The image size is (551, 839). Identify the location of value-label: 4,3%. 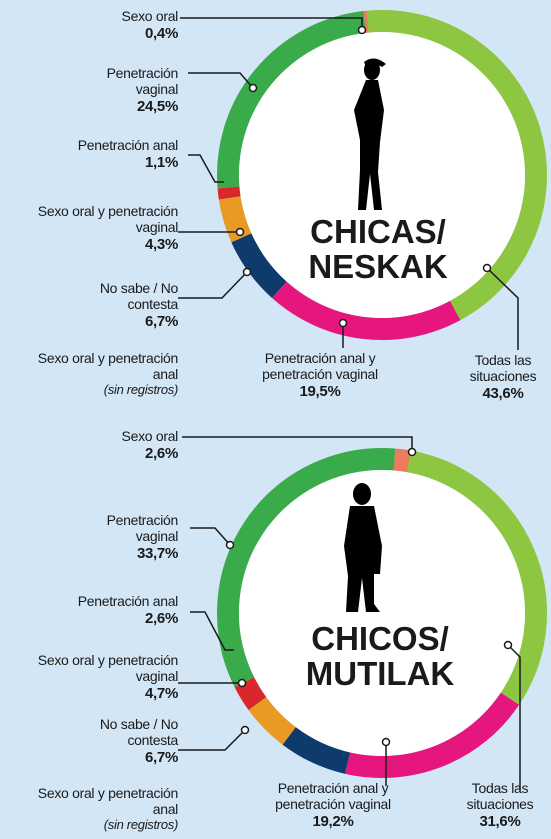
(161, 244).